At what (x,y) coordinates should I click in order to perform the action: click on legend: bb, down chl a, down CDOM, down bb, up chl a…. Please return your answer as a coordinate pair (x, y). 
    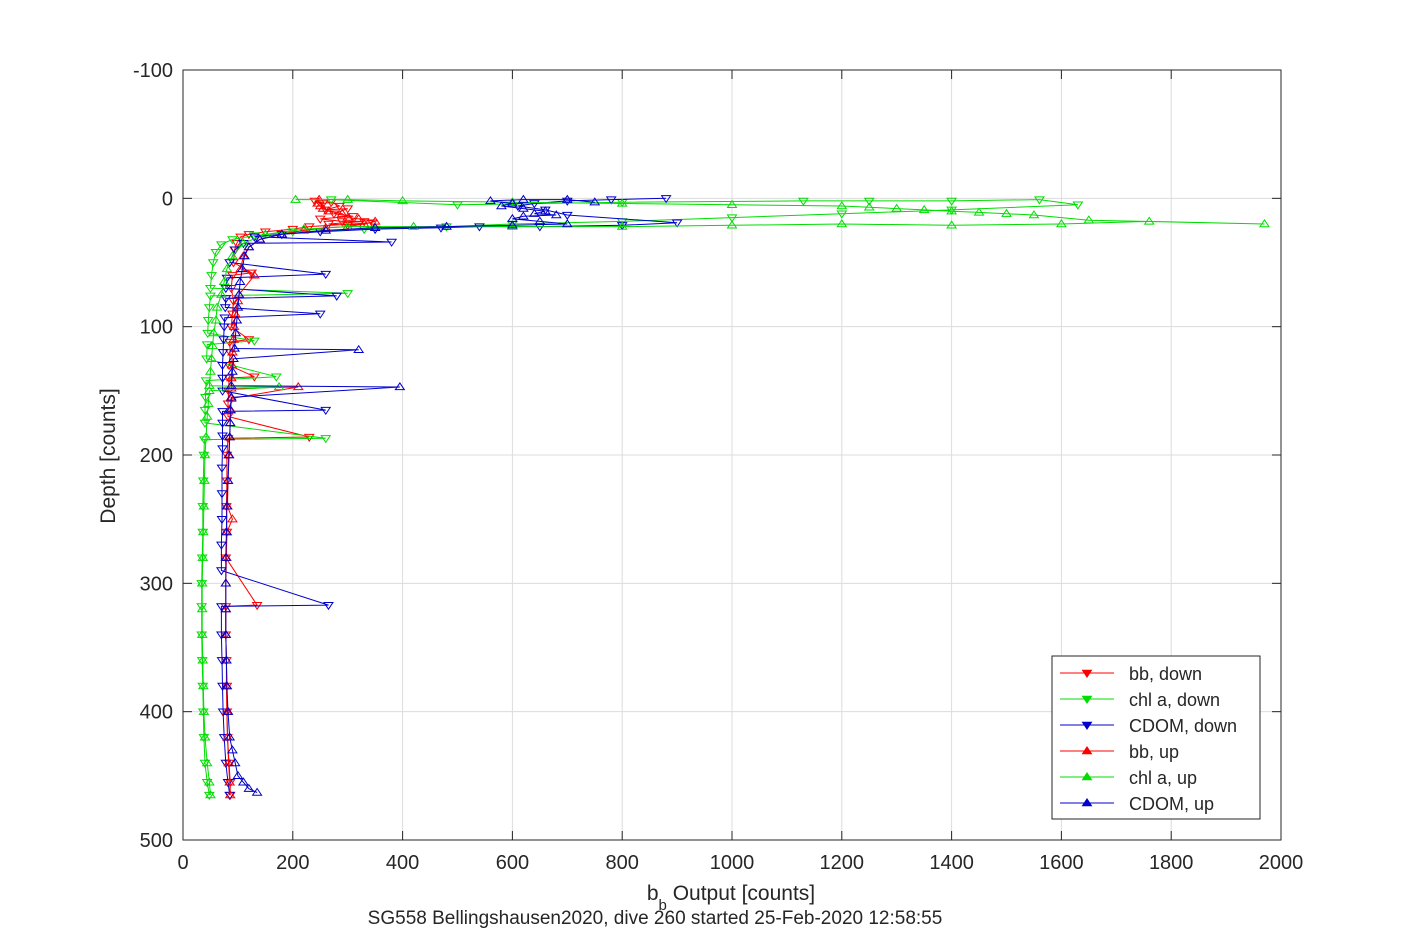
    Looking at the image, I should click on (1156, 737).